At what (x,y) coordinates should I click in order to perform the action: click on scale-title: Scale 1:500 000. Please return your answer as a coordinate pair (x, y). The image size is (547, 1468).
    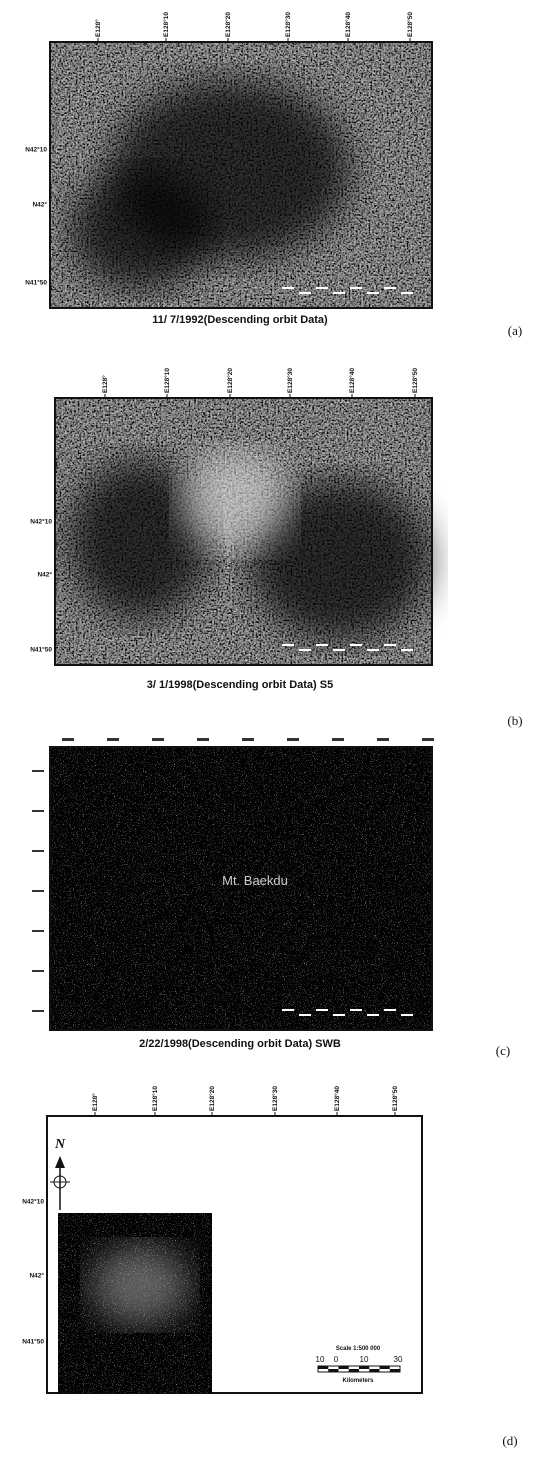
    Looking at the image, I should click on (358, 1349).